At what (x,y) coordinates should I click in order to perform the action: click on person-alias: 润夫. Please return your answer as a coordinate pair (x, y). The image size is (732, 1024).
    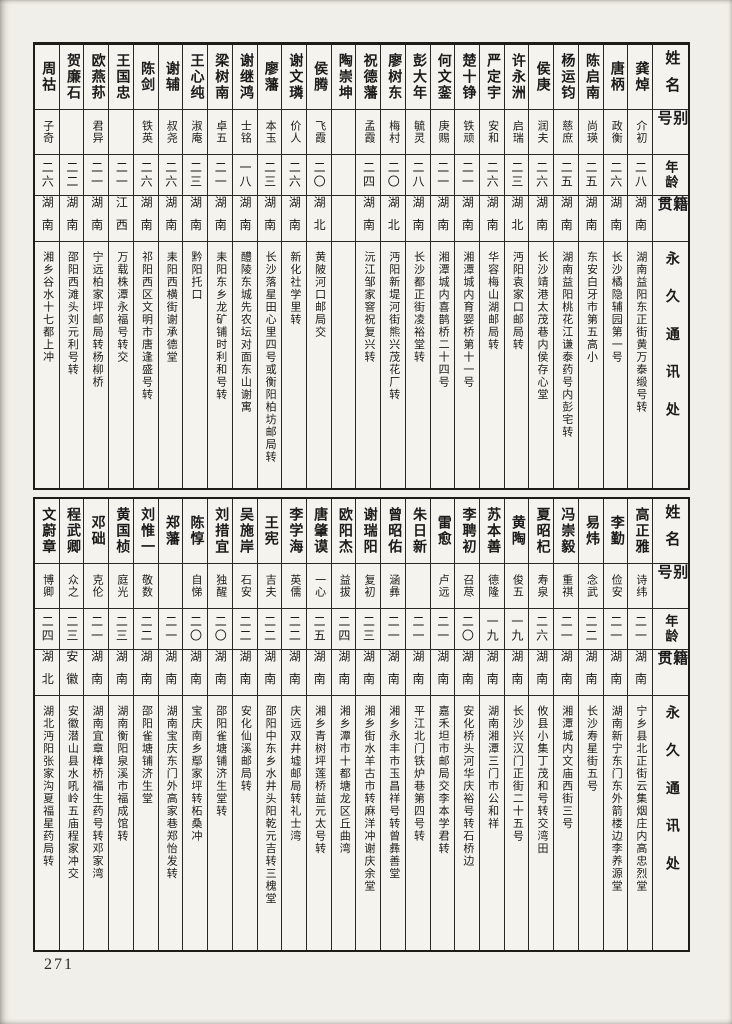
    Looking at the image, I should click on (541, 132).